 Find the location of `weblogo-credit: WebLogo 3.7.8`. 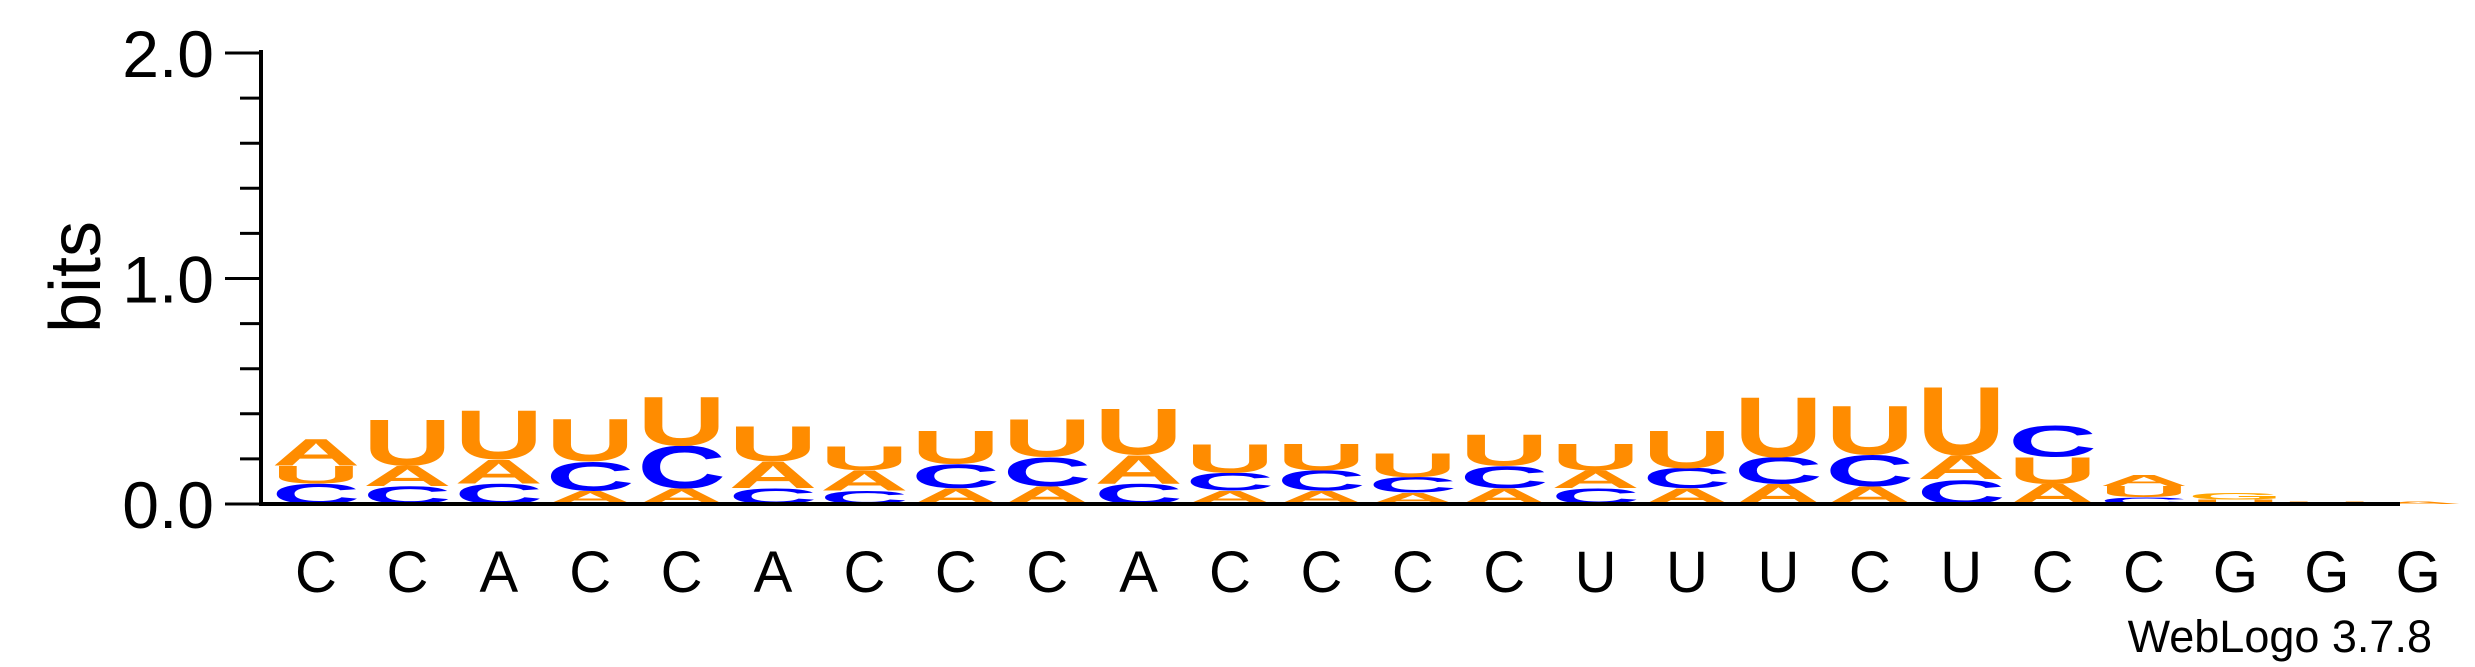

weblogo-credit: WebLogo 3.7.8 is located at coordinates (2280, 636).